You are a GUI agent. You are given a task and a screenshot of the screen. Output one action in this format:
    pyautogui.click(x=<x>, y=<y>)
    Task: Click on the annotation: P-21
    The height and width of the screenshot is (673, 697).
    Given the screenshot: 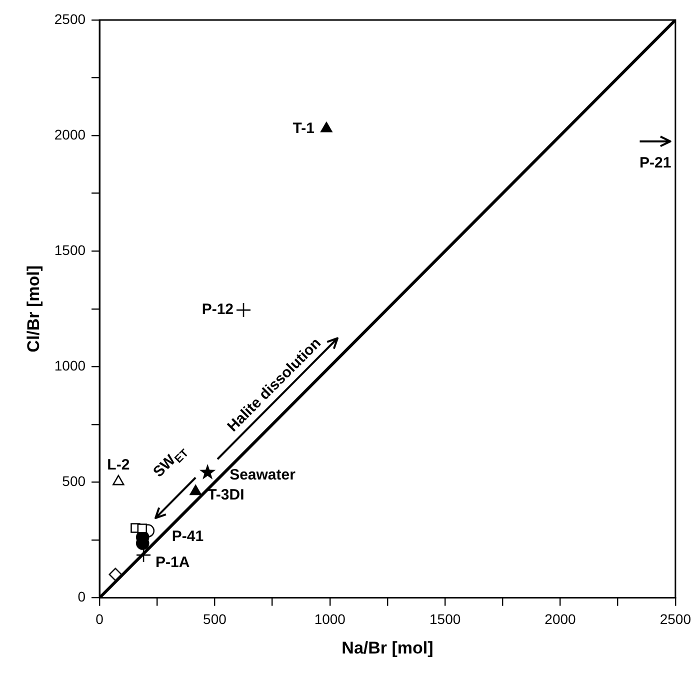 What is the action you would take?
    pyautogui.click(x=656, y=163)
    